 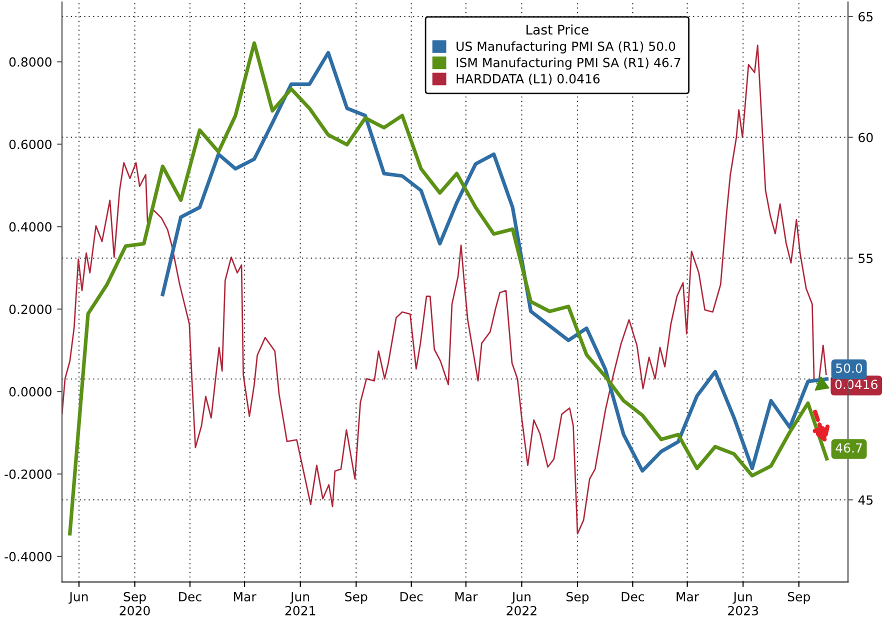 What do you see at coordinates (78, 598) in the screenshot?
I see `x-tick-label: Jun` at bounding box center [78, 598].